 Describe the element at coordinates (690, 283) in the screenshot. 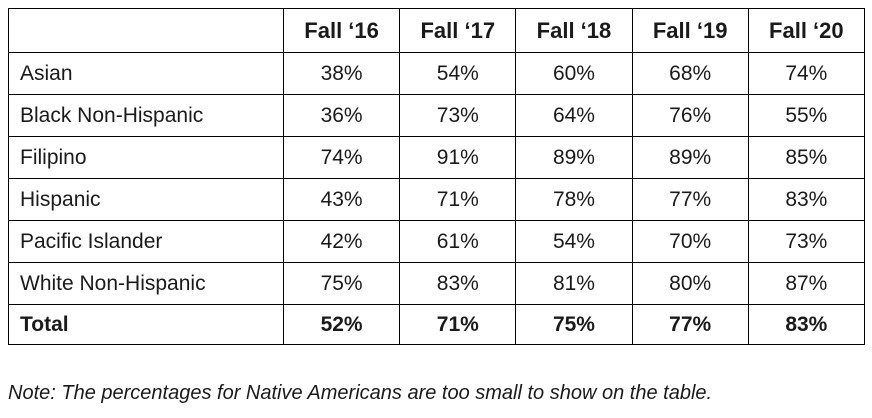

I see `table-cell: 80%` at that location.